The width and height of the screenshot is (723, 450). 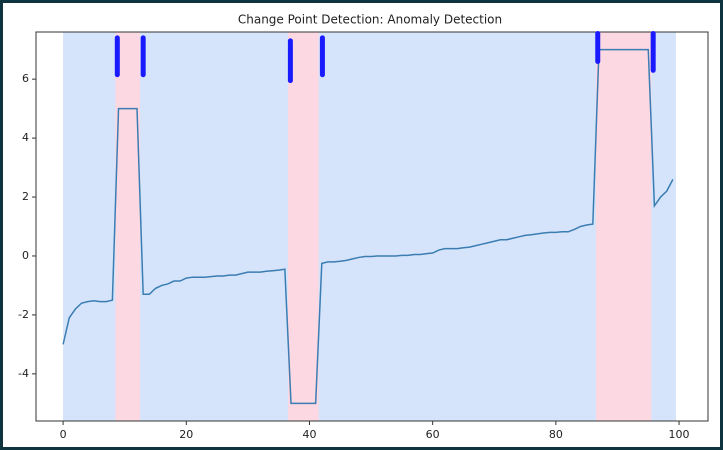 What do you see at coordinates (679, 434) in the screenshot?
I see `x-tick-label: 100` at bounding box center [679, 434].